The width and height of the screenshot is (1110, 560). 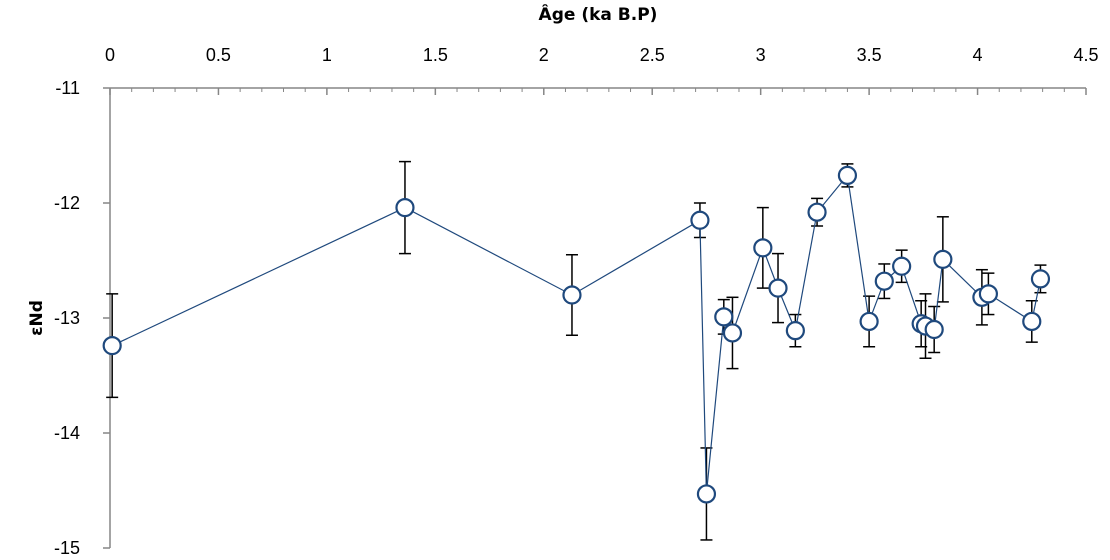 I want to click on y-tick-label: -13, so click(x=67, y=318).